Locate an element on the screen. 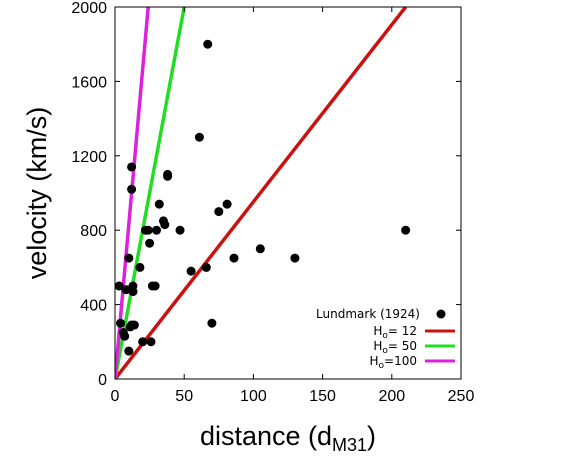 The image size is (562, 461). y-tick-label: 400 is located at coordinates (93, 306).